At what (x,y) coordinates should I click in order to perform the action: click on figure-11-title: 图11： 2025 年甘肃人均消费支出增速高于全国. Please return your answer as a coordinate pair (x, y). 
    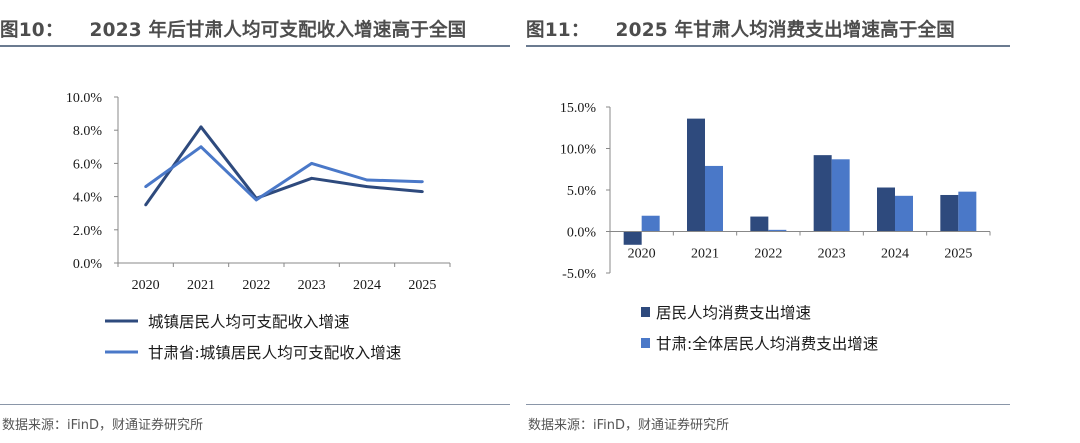
    Looking at the image, I should click on (740, 29).